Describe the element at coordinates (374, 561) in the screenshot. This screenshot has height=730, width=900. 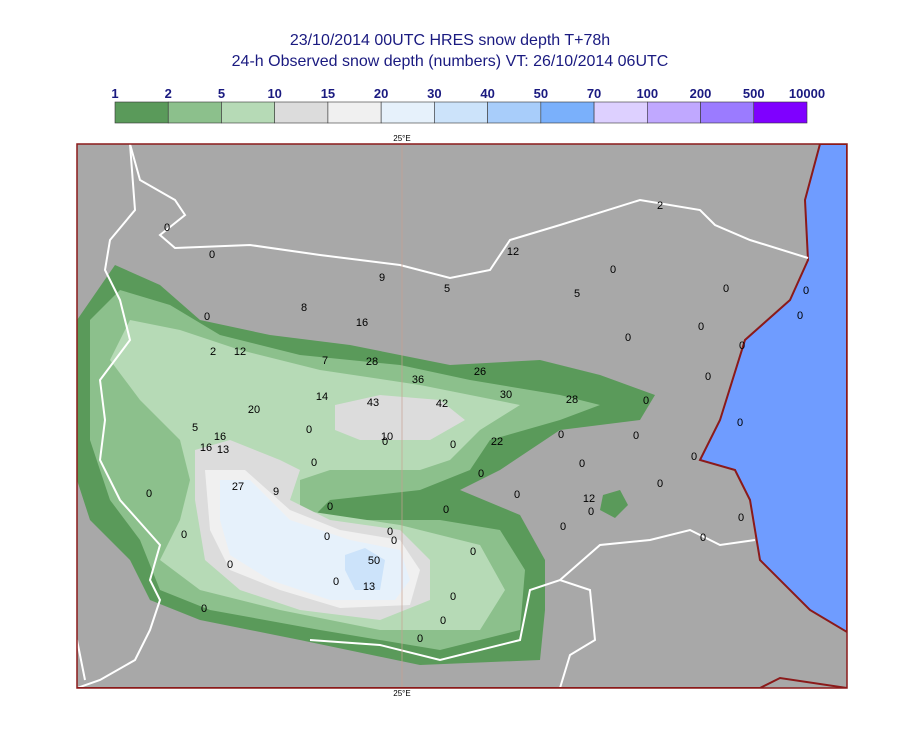
I see `observation-value: 50` at that location.